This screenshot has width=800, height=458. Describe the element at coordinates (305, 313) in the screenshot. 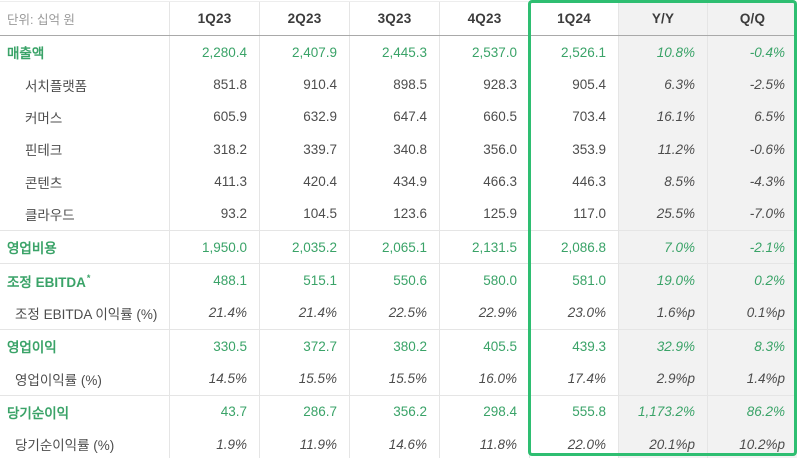

I see `cell-2q23: 21.4%` at that location.